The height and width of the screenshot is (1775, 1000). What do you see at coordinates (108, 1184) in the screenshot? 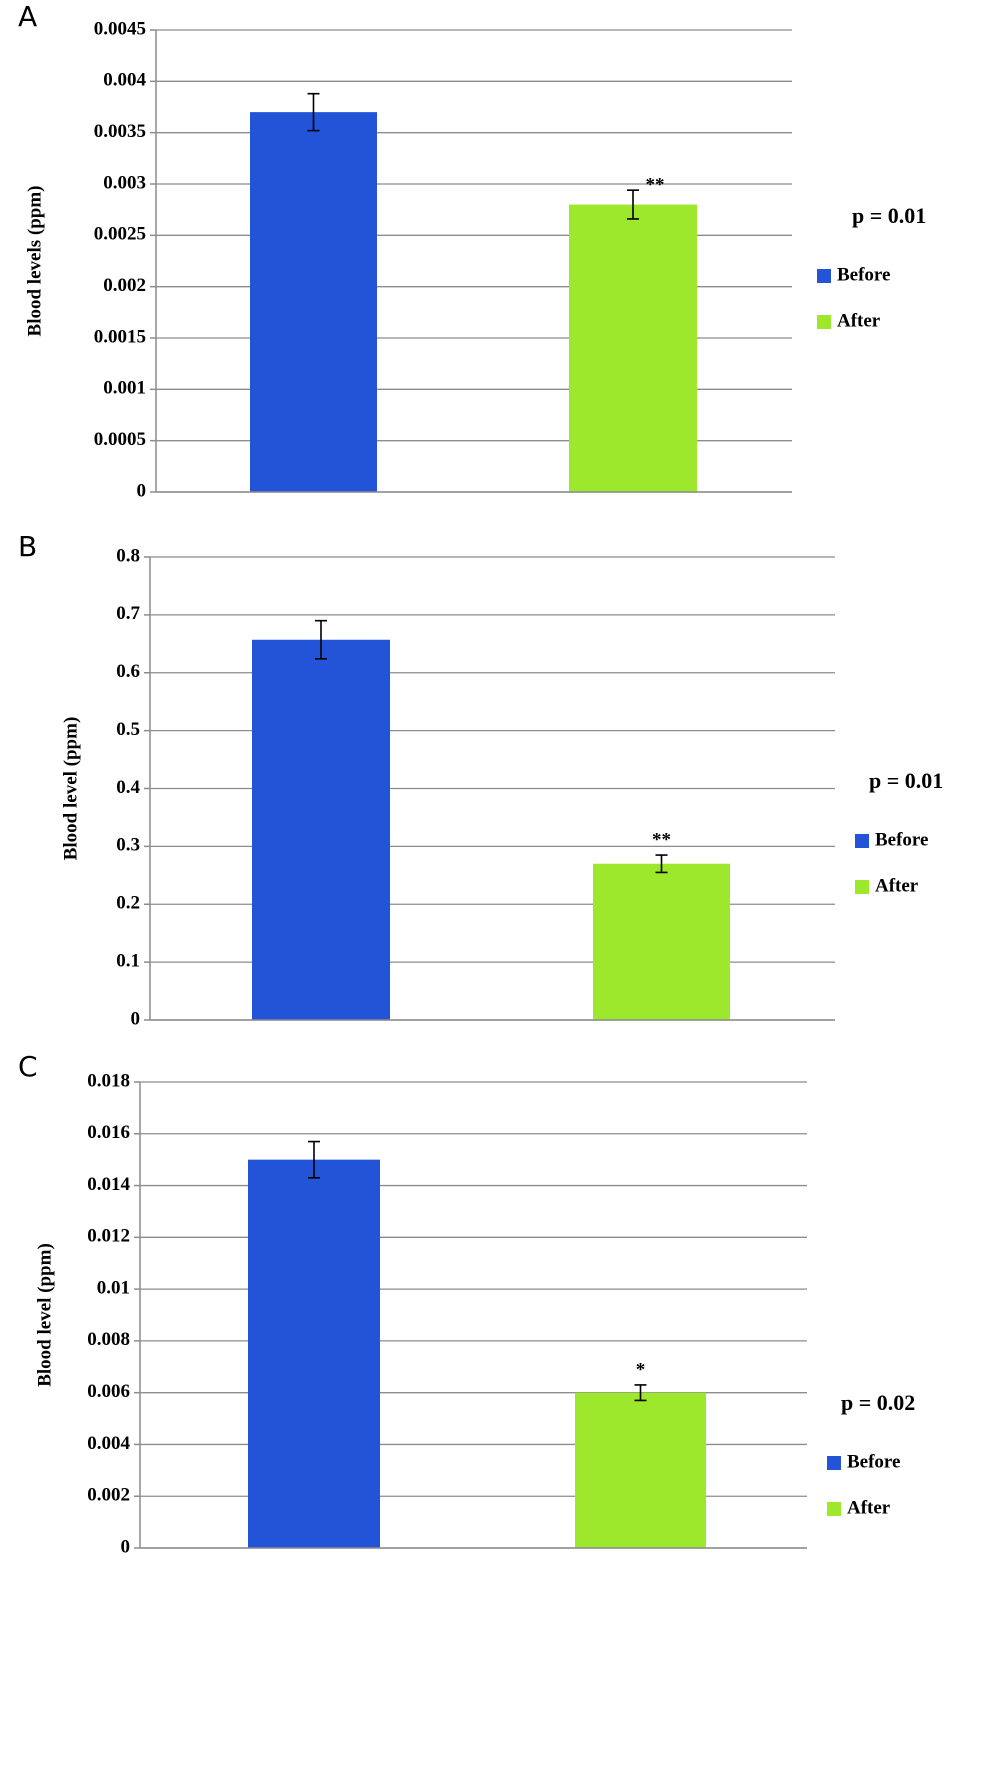
I see `y-tick-label: 0.014` at bounding box center [108, 1184].